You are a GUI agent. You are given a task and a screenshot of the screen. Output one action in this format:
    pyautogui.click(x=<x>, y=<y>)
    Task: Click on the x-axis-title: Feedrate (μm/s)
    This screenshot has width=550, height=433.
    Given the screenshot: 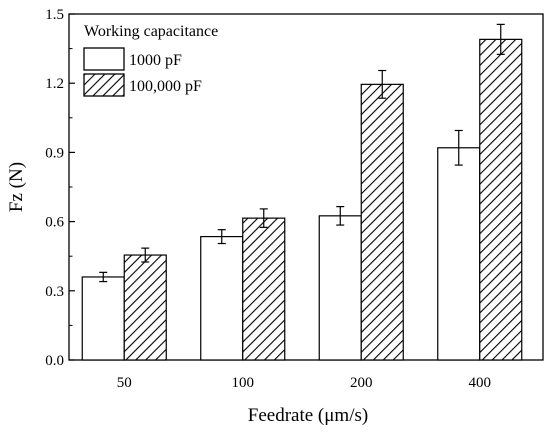 What is the action you would take?
    pyautogui.click(x=308, y=415)
    